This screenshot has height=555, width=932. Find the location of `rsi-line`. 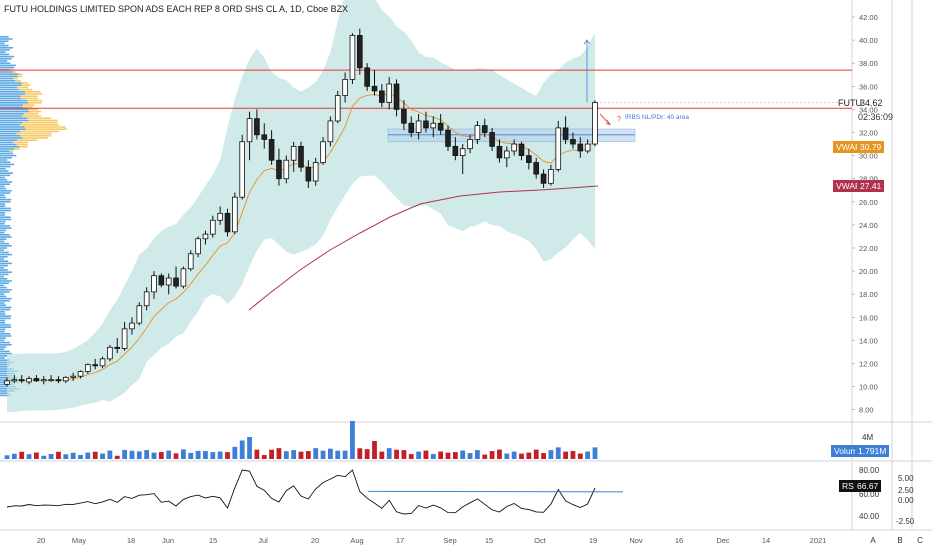

rsi-line is located at coordinates (301, 492).